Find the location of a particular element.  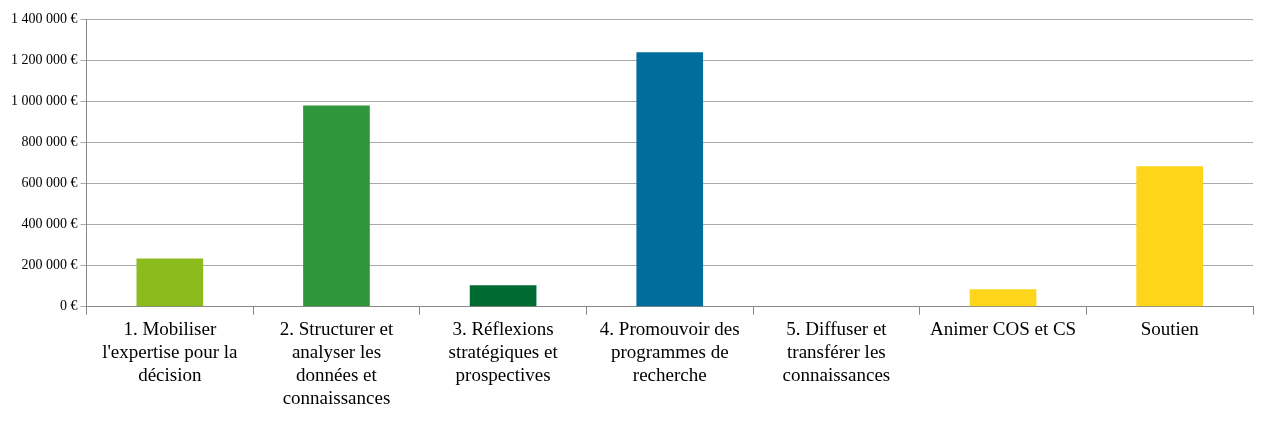

x-tick-label: Animer COS et CS is located at coordinates (1003, 329).